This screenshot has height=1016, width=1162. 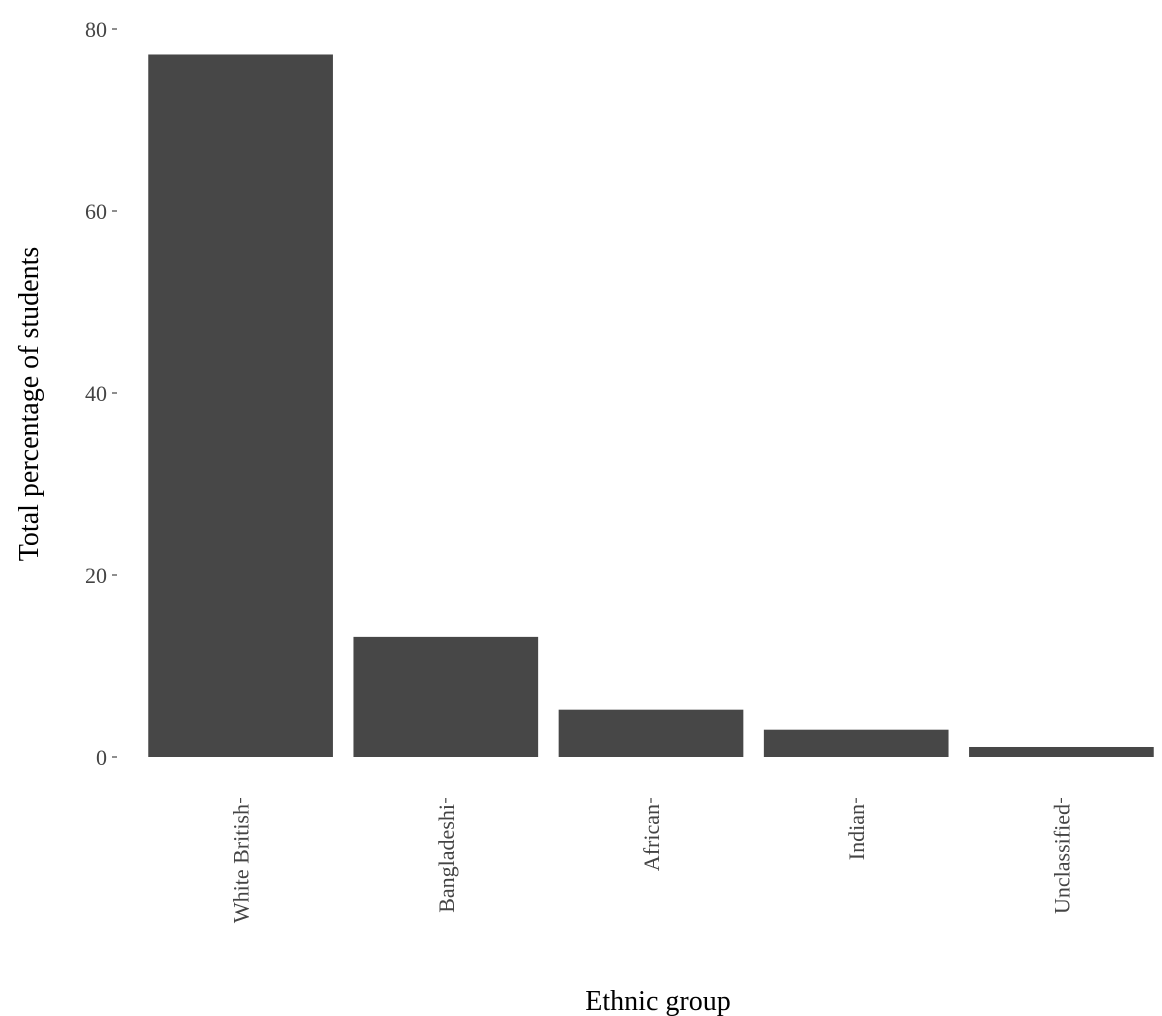 What do you see at coordinates (1061, 859) in the screenshot?
I see `x-tick-label: Unclassified` at bounding box center [1061, 859].